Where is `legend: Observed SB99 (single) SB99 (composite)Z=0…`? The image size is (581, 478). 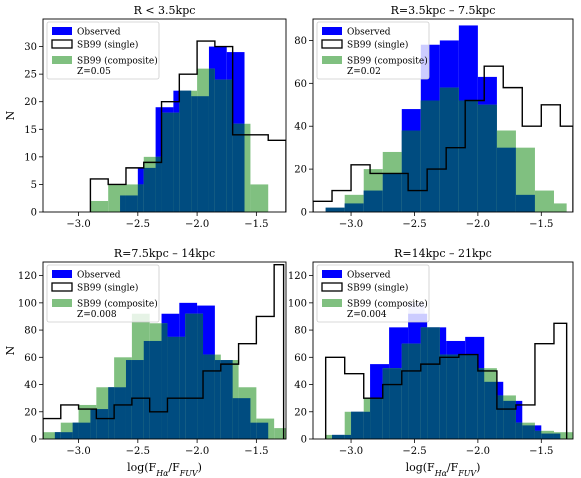 legend: Observed SB99 (single) SB99 (composite)Z=0… is located at coordinates (373, 293).